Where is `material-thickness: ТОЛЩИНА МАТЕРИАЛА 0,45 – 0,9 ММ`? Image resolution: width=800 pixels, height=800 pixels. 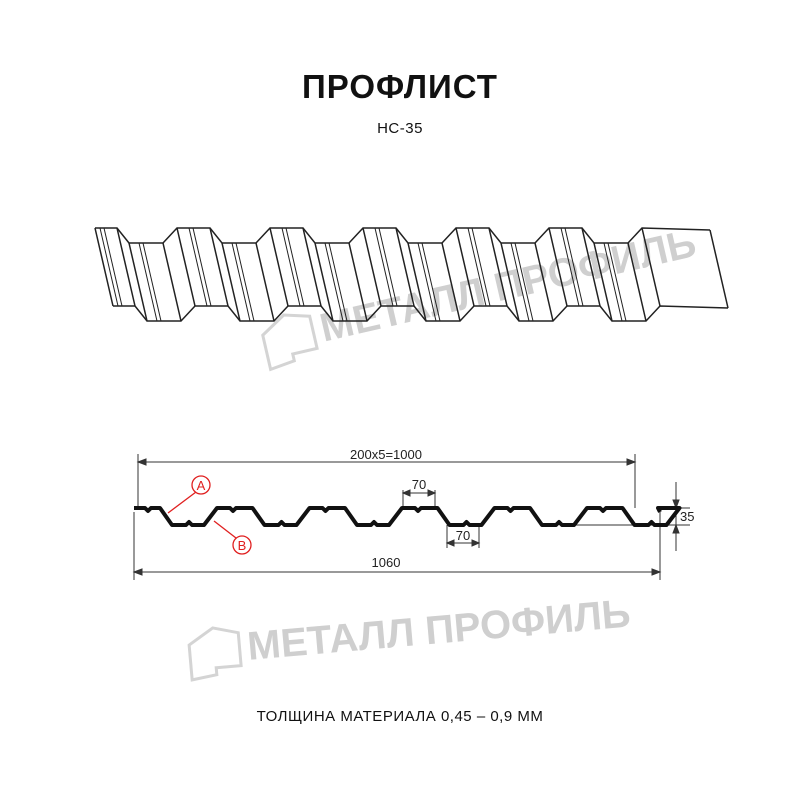 material-thickness: ТОЛЩИНА МАТЕРИАЛА 0,45 – 0,9 ММ is located at coordinates (400, 716).